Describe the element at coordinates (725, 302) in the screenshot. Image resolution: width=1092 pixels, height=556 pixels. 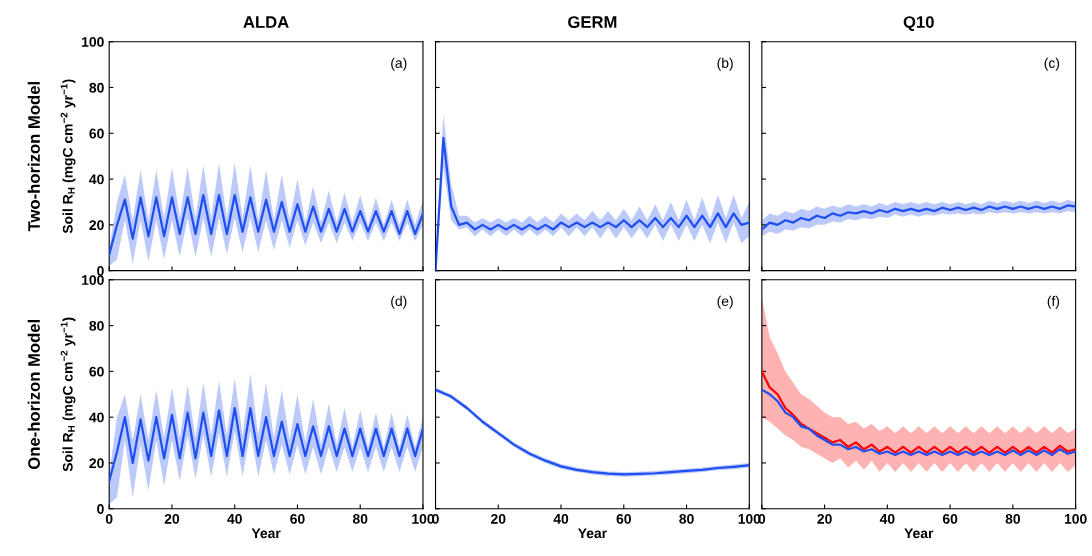
I see `annotation: (e)` at that location.